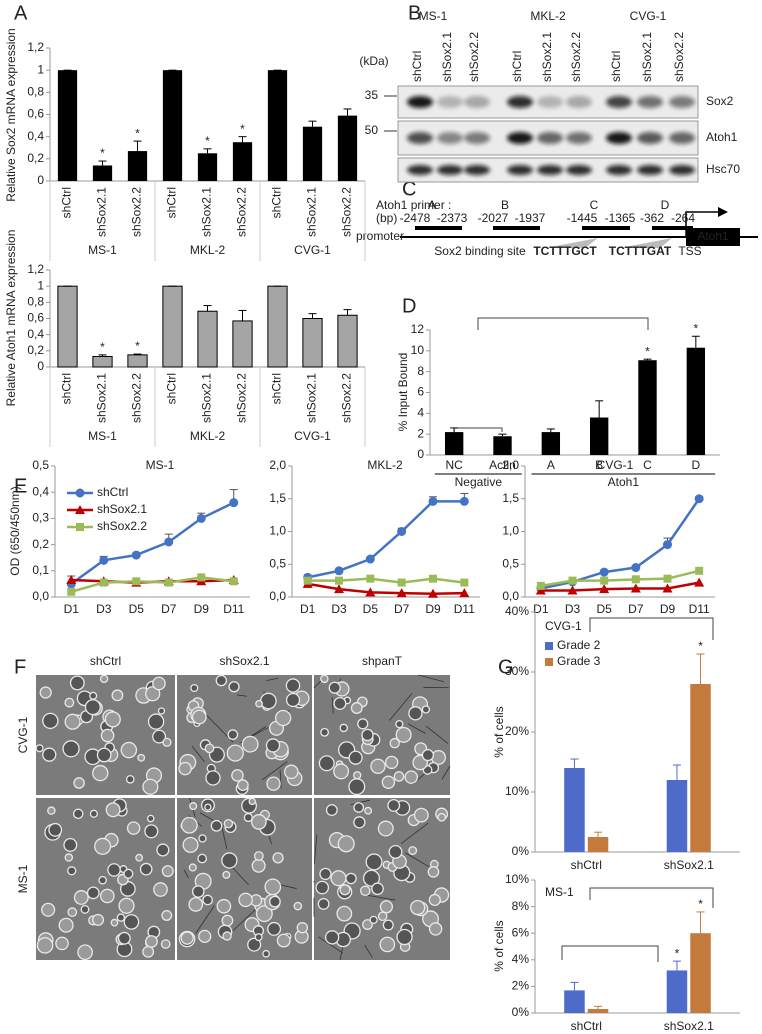 Image resolution: width=762 pixels, height=1034 pixels. I want to click on x-tick-label: D3, so click(339, 609).